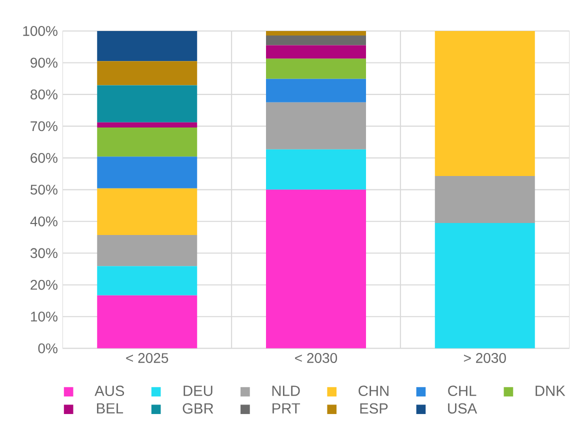 The image size is (580, 439). Describe the element at coordinates (463, 408) in the screenshot. I see `legend-label: USA` at that location.